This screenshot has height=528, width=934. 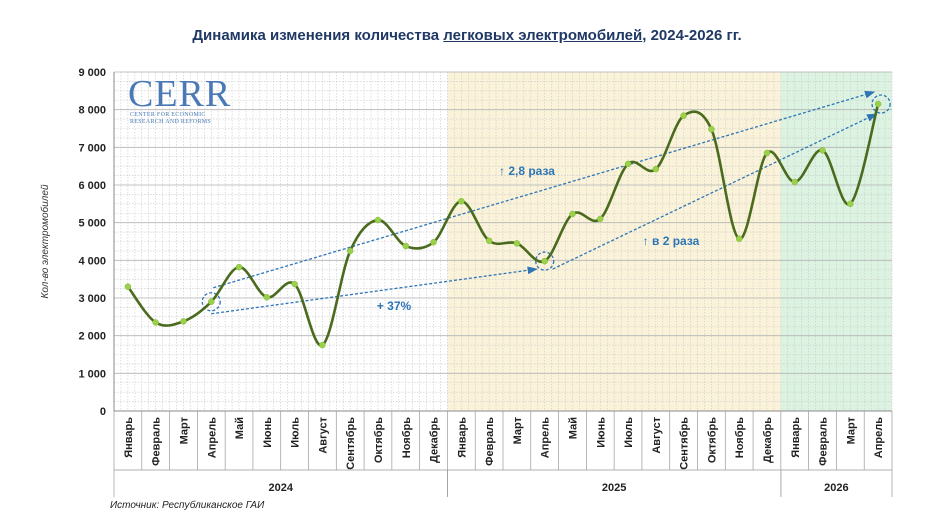 What do you see at coordinates (394, 306) in the screenshot?
I see `annotation-label: + 37%` at bounding box center [394, 306].